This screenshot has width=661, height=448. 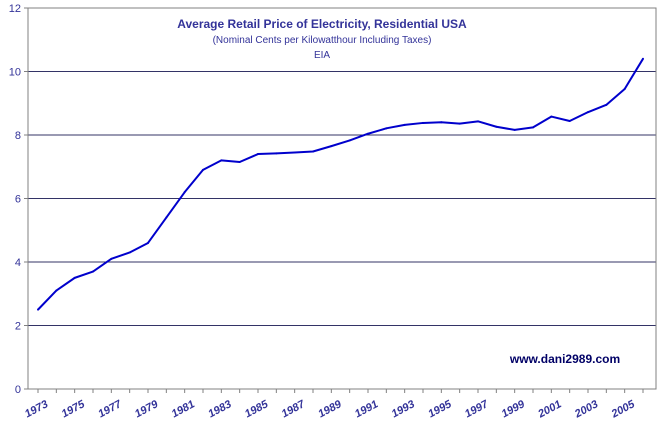 I want to click on x-tick-label: 1987, so click(x=294, y=409).